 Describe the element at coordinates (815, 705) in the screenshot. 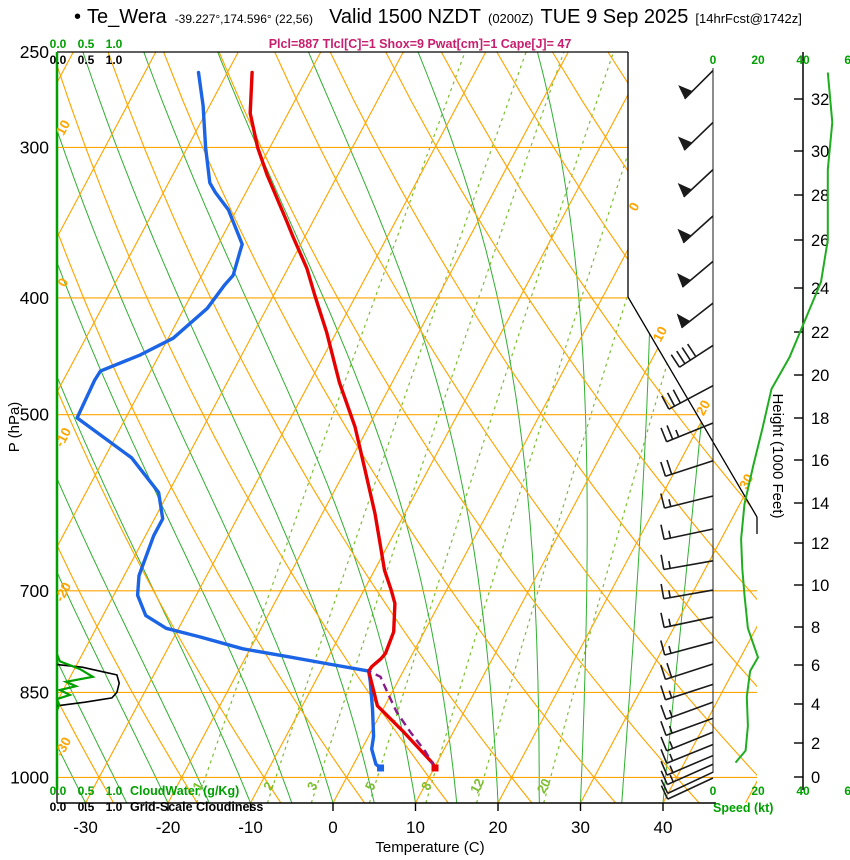

I see `height-tick-label: 4` at that location.